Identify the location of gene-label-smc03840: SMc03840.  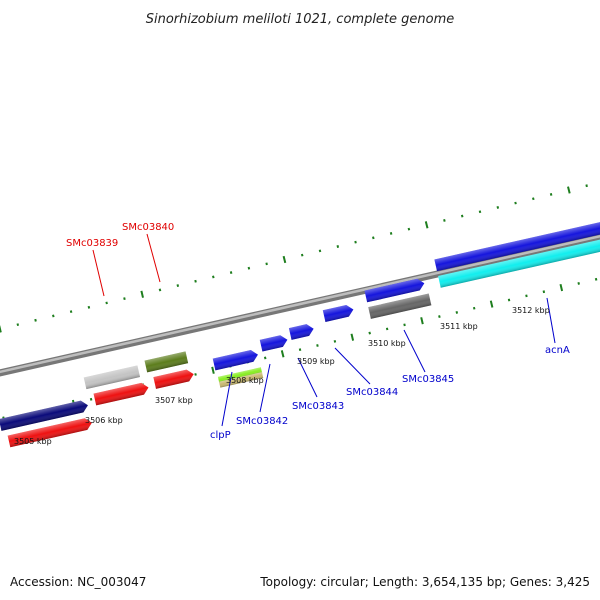
(148, 227).